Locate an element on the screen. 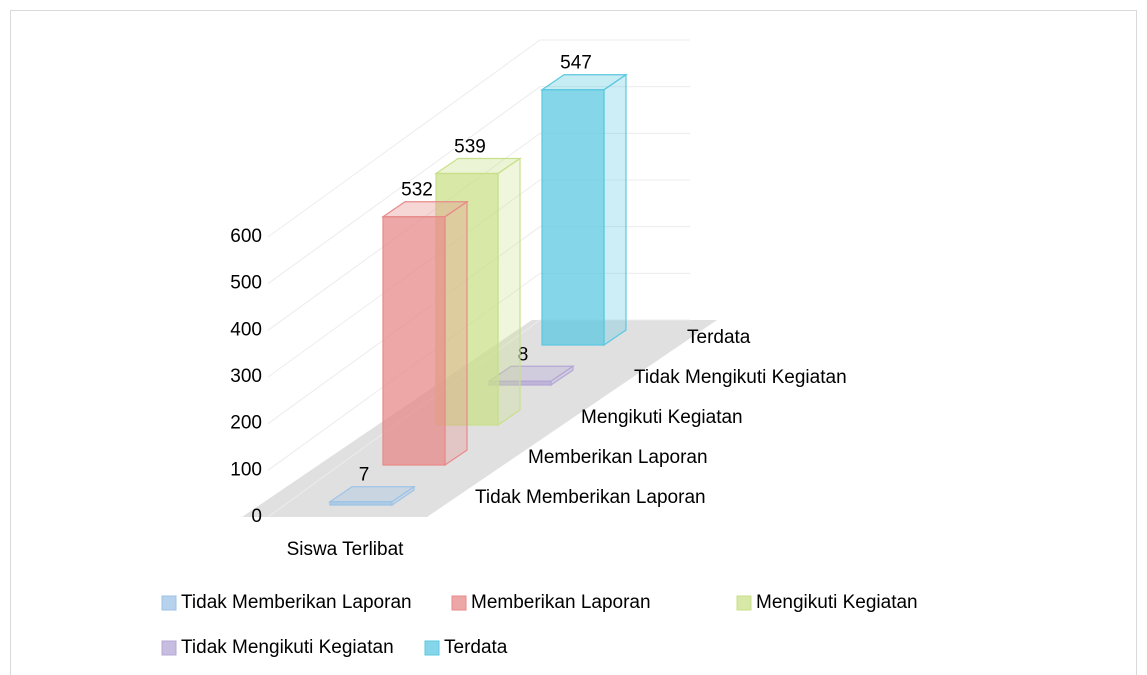  legend-label: Terdata is located at coordinates (476, 647).